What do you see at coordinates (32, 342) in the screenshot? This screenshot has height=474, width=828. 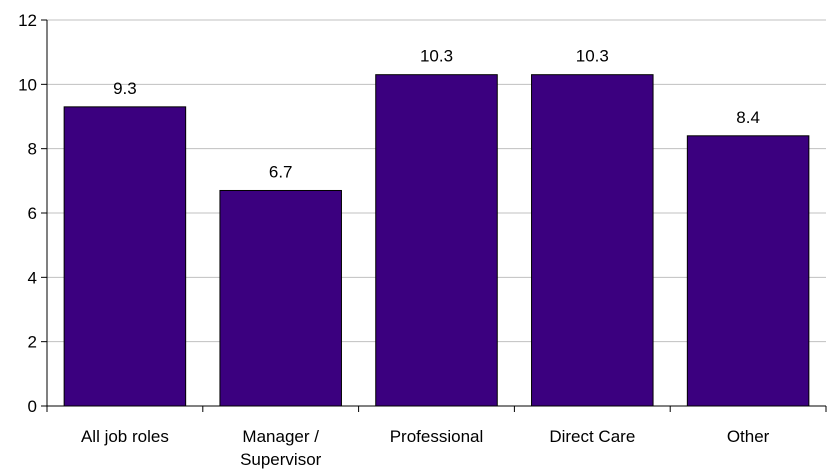 I see `y-tick-label: 2` at bounding box center [32, 342].